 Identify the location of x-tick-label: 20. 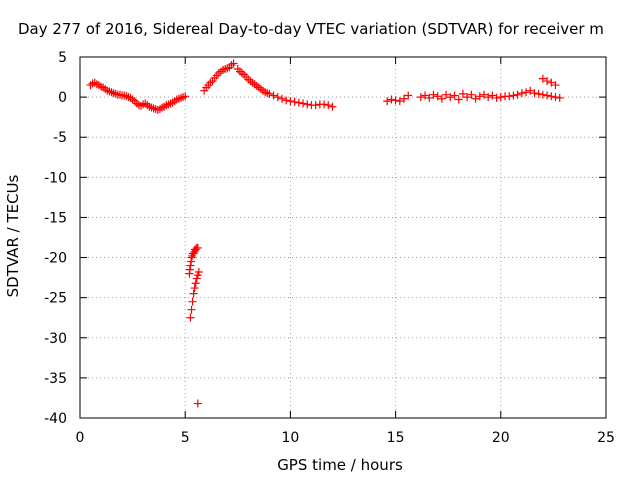
(501, 438).